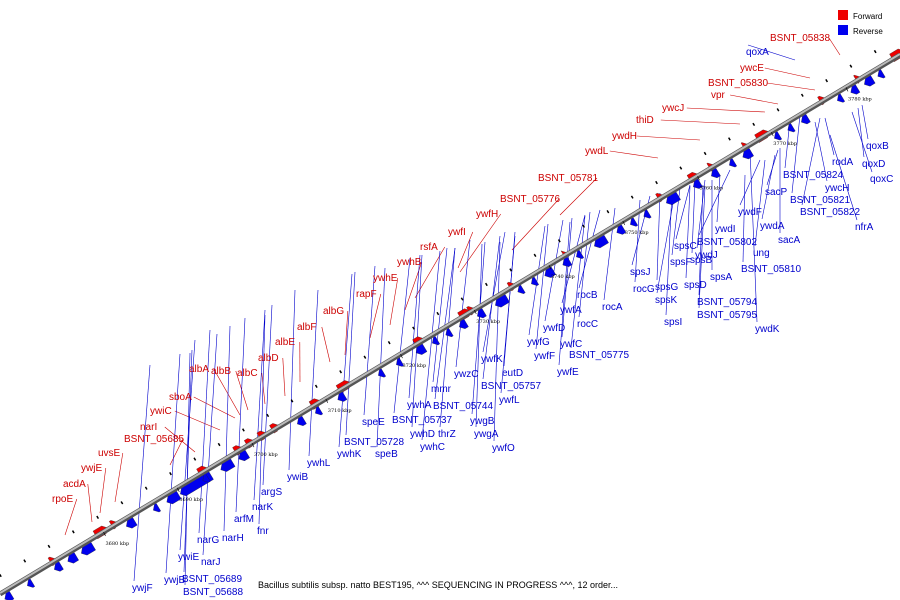 The height and width of the screenshot is (600, 900). I want to click on reverse-gene-label: ywhA, so click(419, 405).